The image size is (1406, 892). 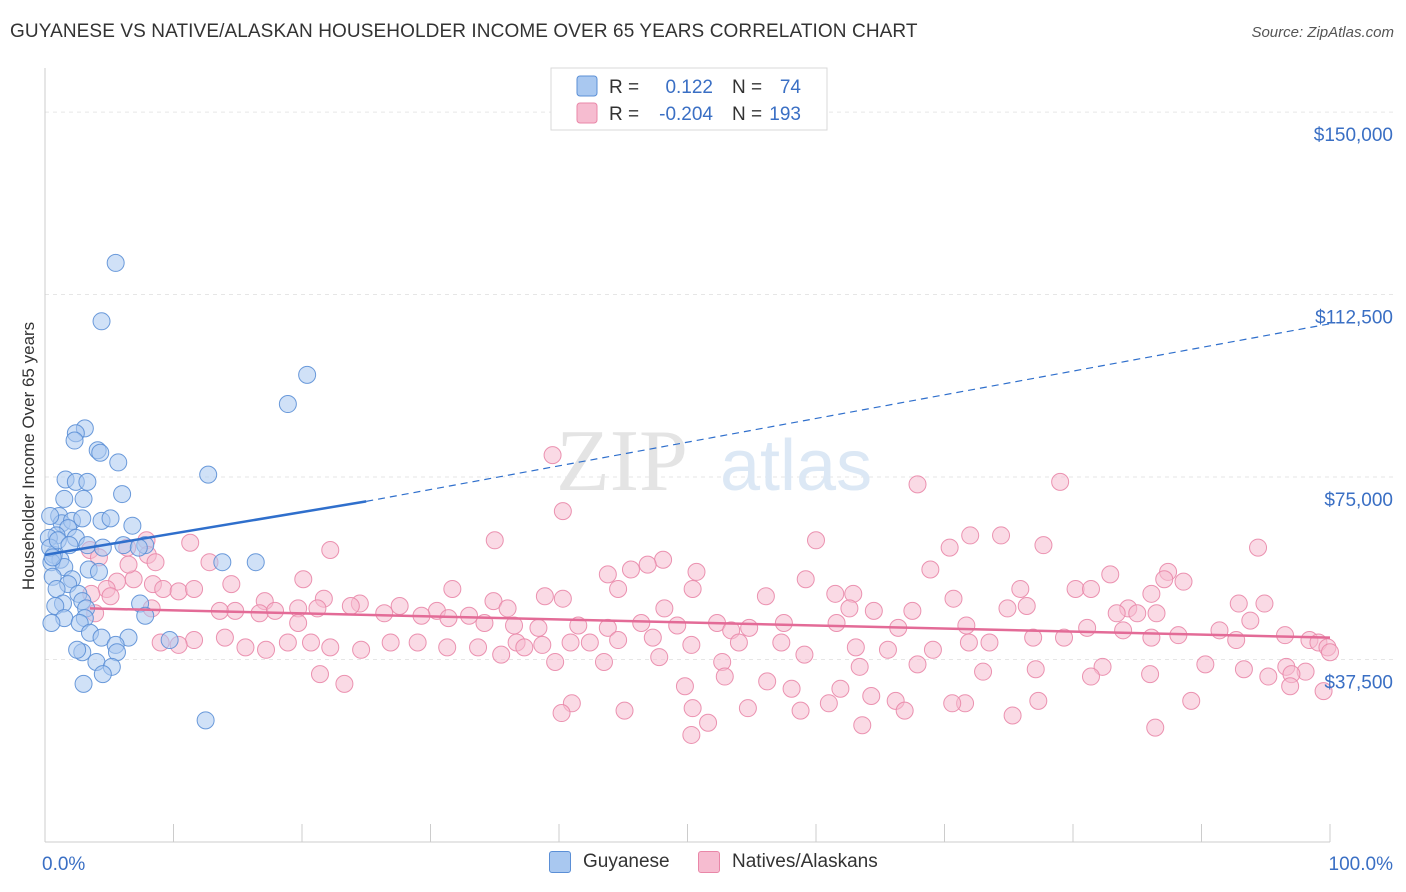 What do you see at coordinates (624, 87) in the screenshot?
I see `legend-r-label-guyanese: R =` at bounding box center [624, 87].